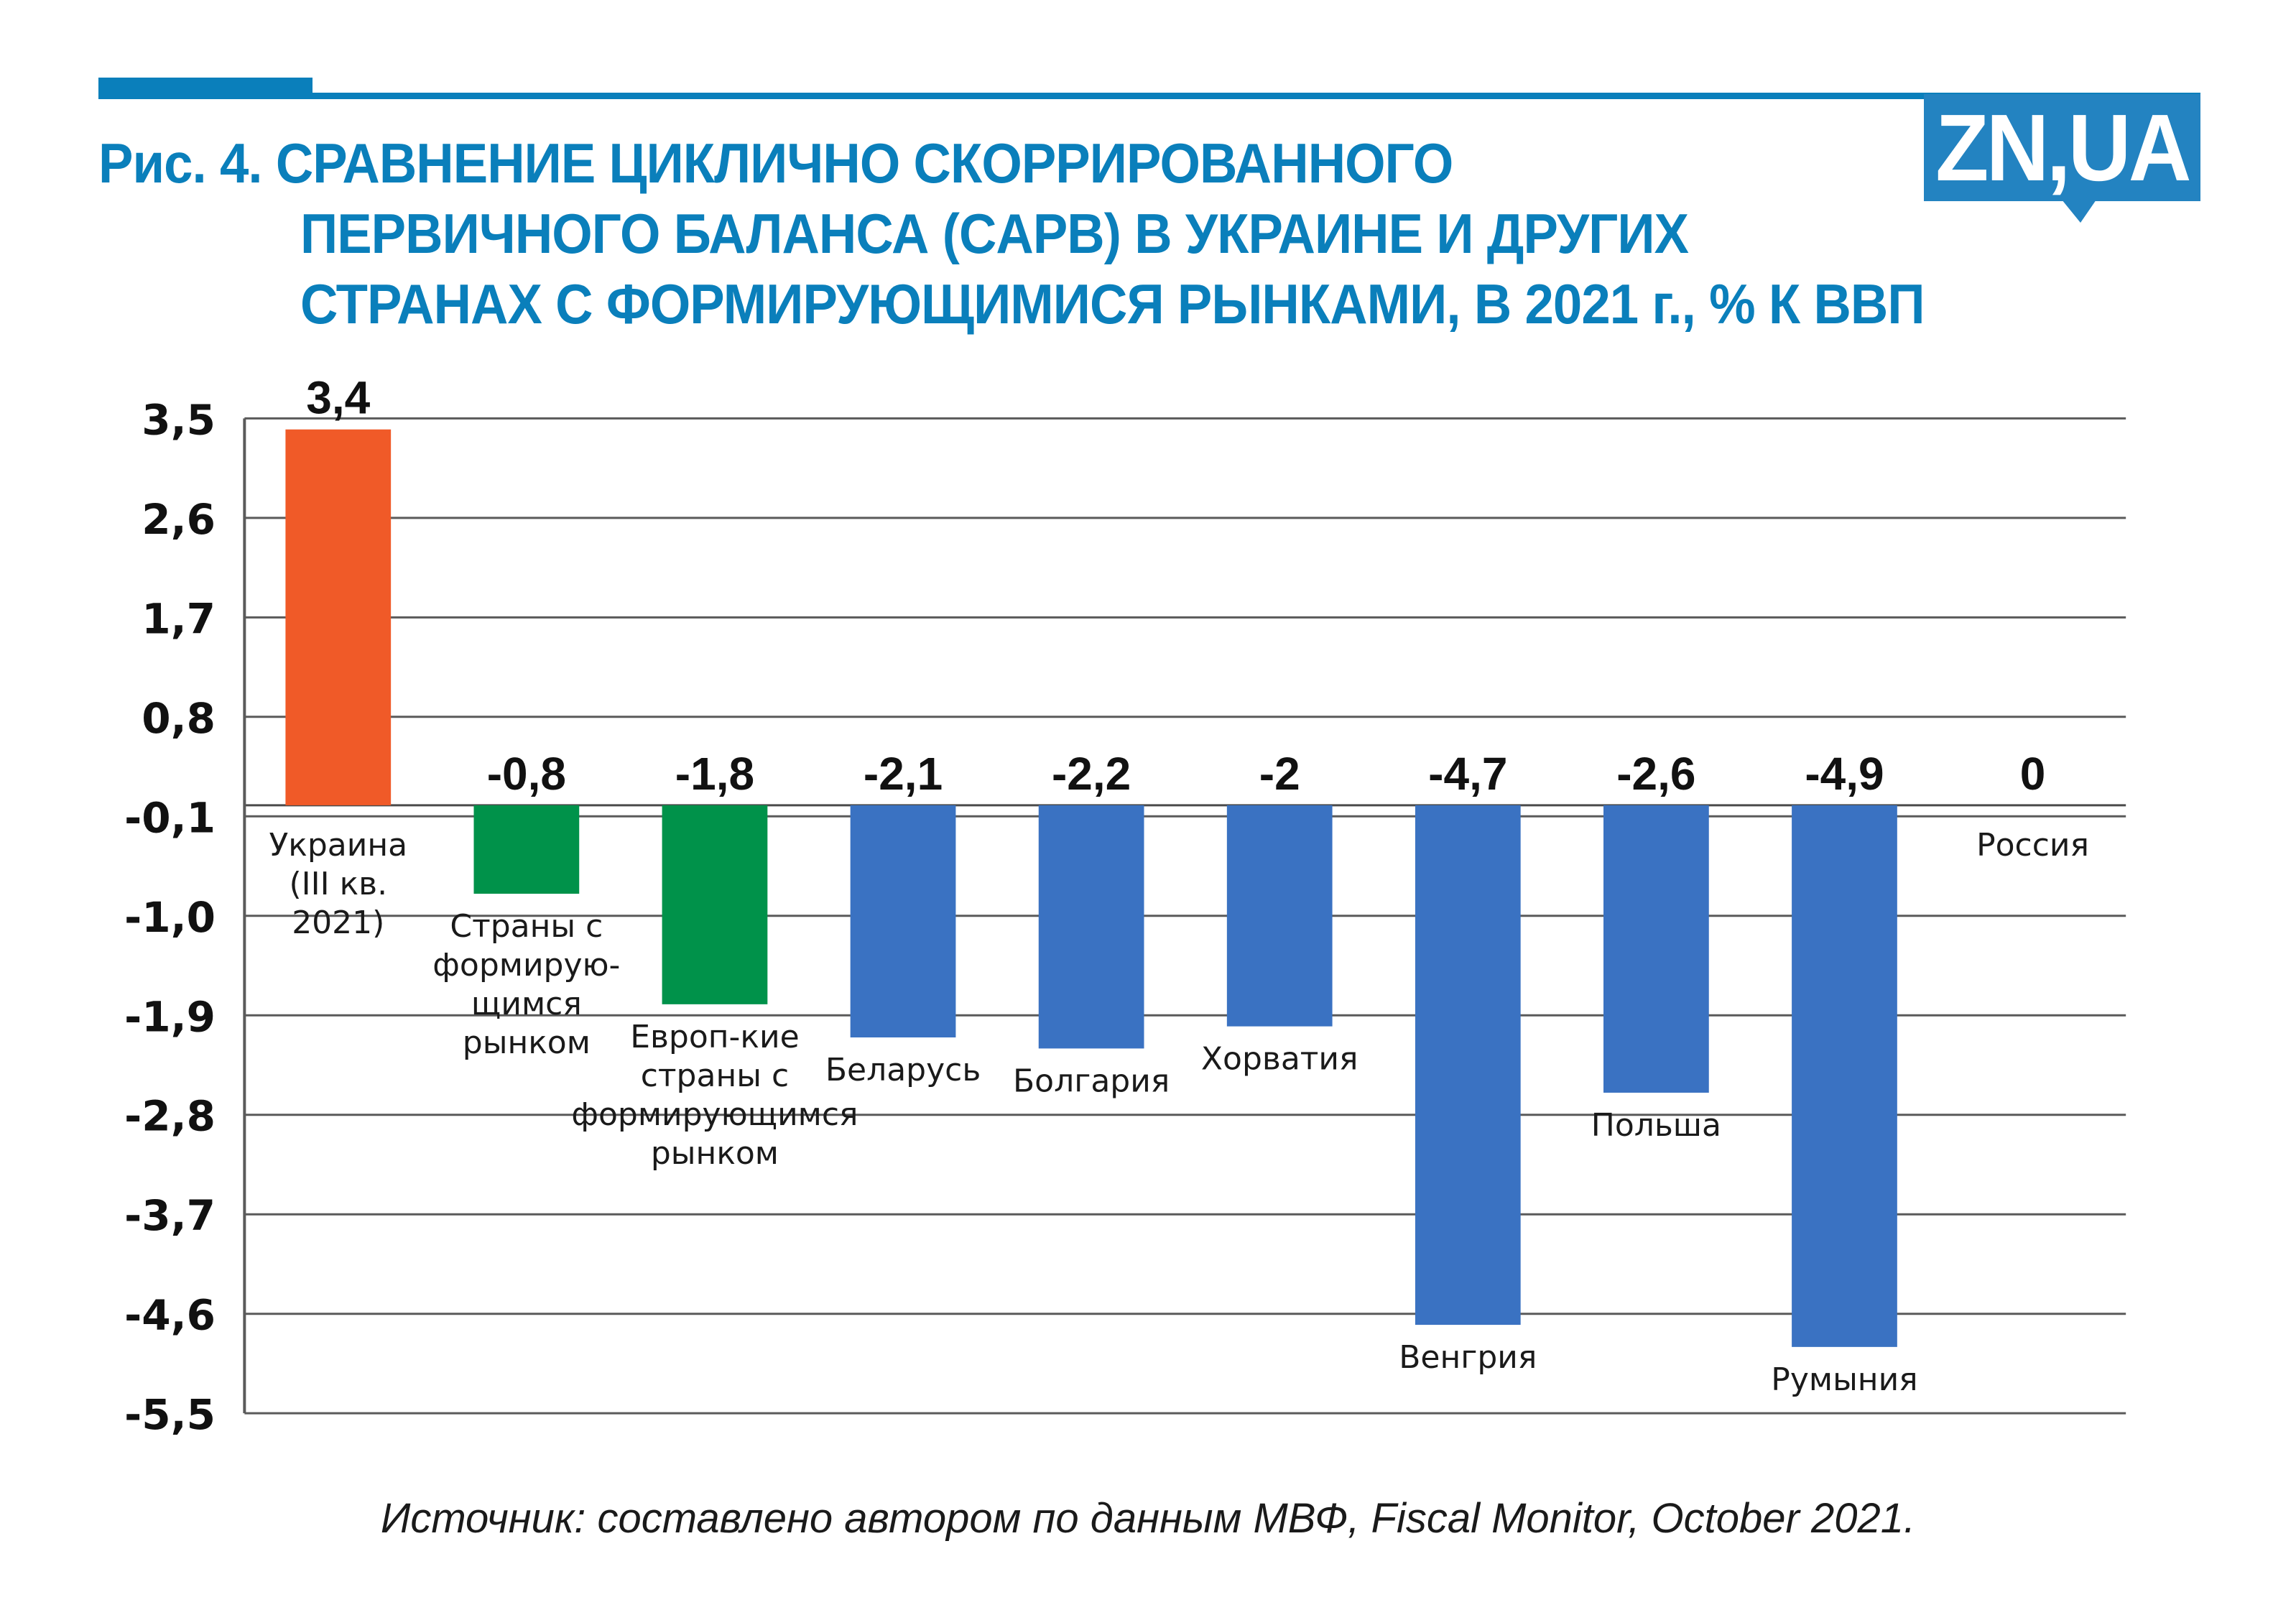  I want to click on header-accent-bar, so click(205, 89).